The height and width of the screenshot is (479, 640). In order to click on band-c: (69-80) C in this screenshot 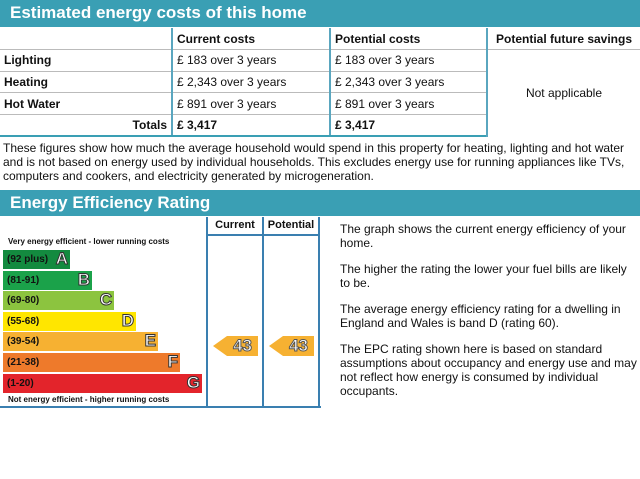, I will do `click(58, 300)`.